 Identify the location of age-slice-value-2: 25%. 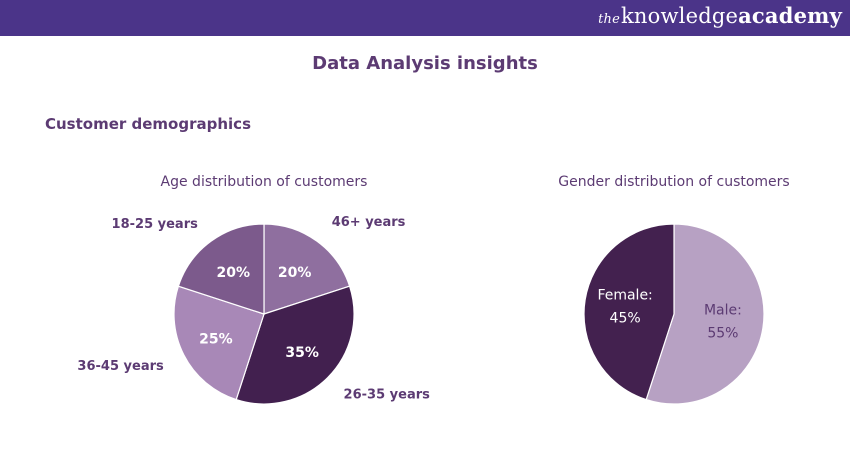
(216, 340).